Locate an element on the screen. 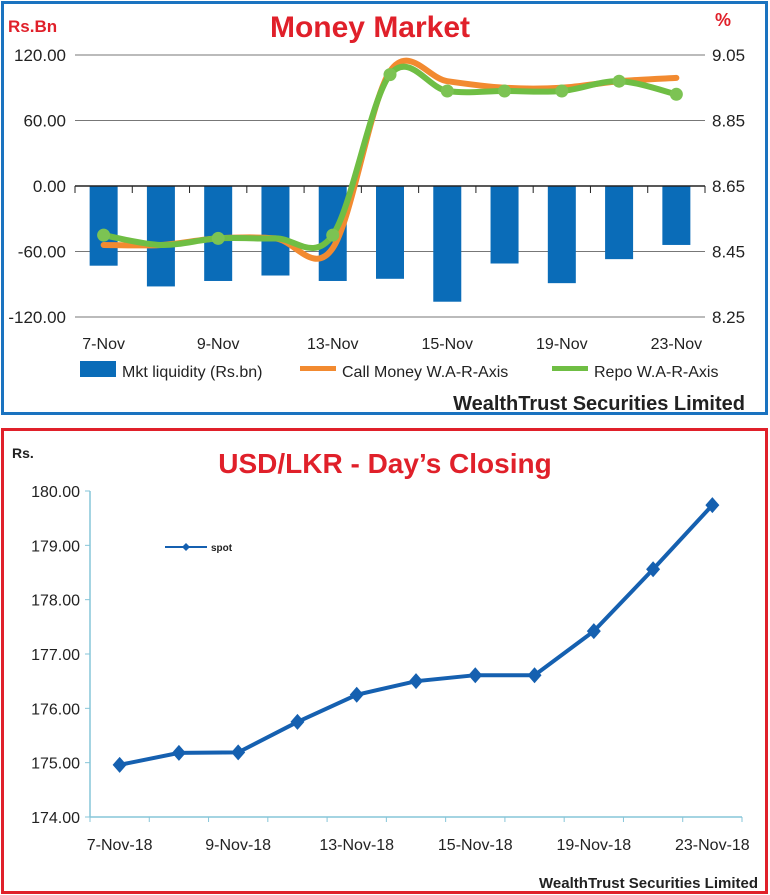 Image resolution: width=770 pixels, height=895 pixels. x-tick-label: 19-Nov is located at coordinates (562, 344).